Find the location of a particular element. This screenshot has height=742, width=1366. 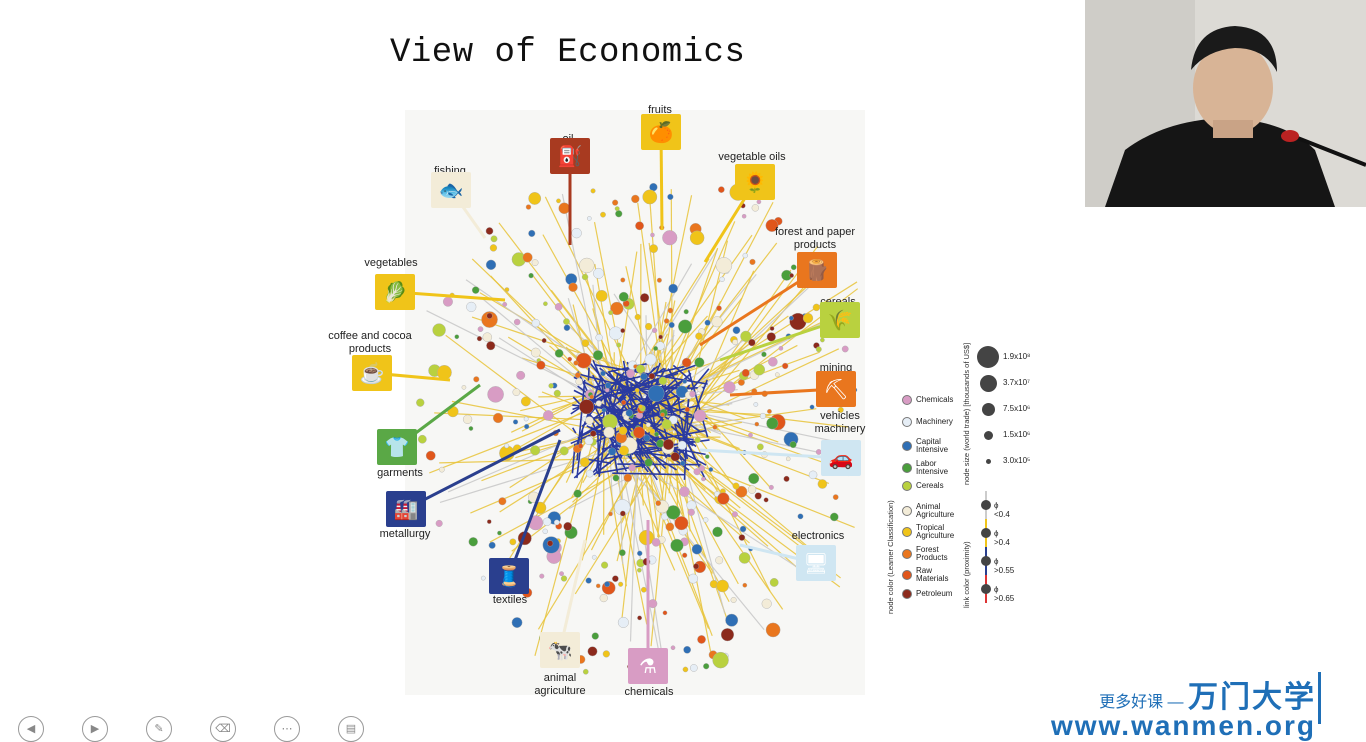

legend-color-item: Forest Products is located at coordinates (925, 554).